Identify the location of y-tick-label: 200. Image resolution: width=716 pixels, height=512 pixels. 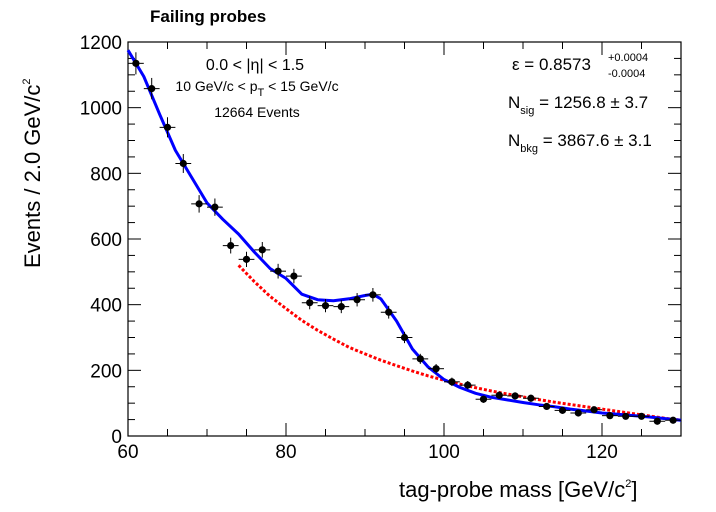
(106, 371).